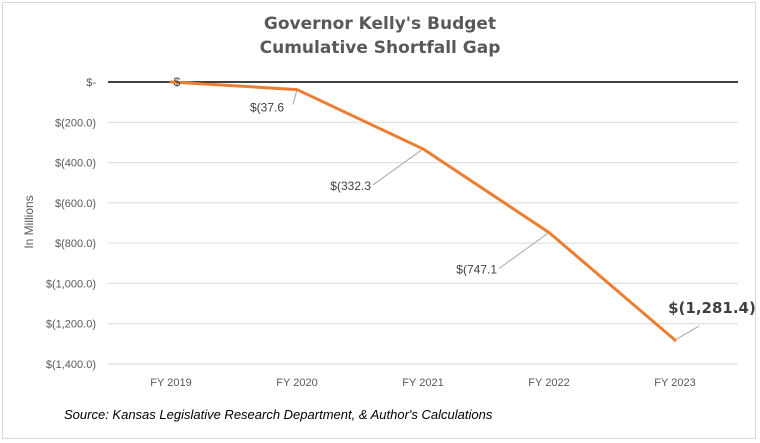 Image resolution: width=760 pixels, height=443 pixels. I want to click on x-tick-label: FY 2023, so click(674, 383).